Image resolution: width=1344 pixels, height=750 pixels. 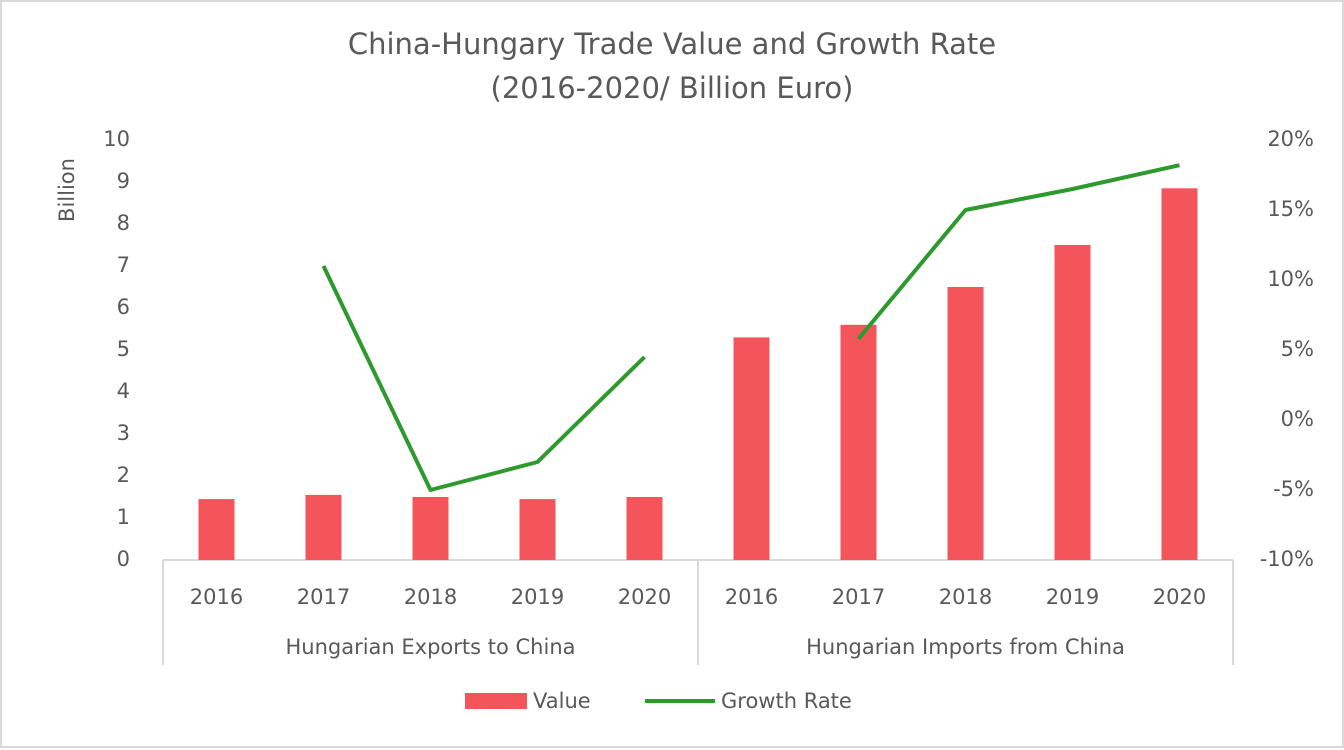 I want to click on y-tick-label: 8, so click(x=123, y=223).